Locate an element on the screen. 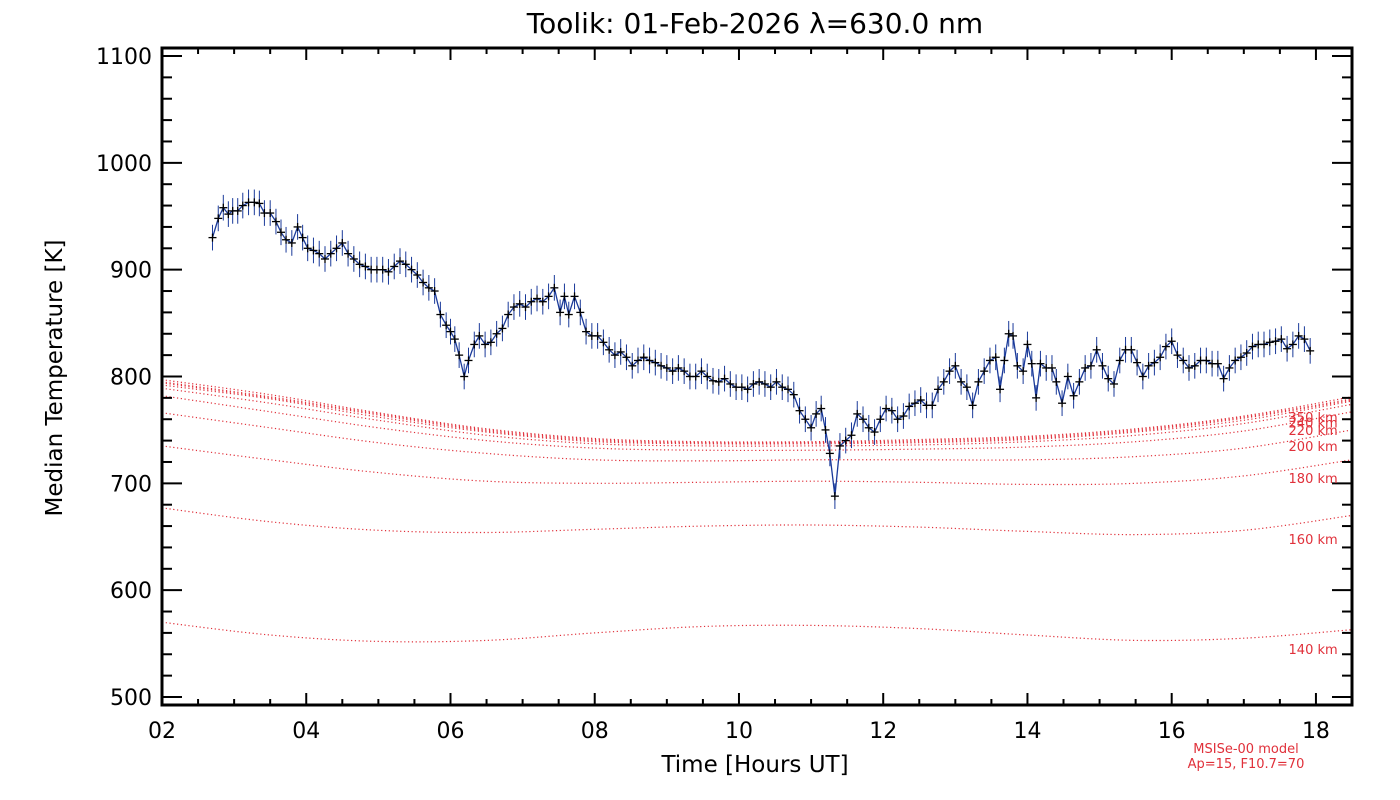  model-curve-280-km is located at coordinates (757, 413).